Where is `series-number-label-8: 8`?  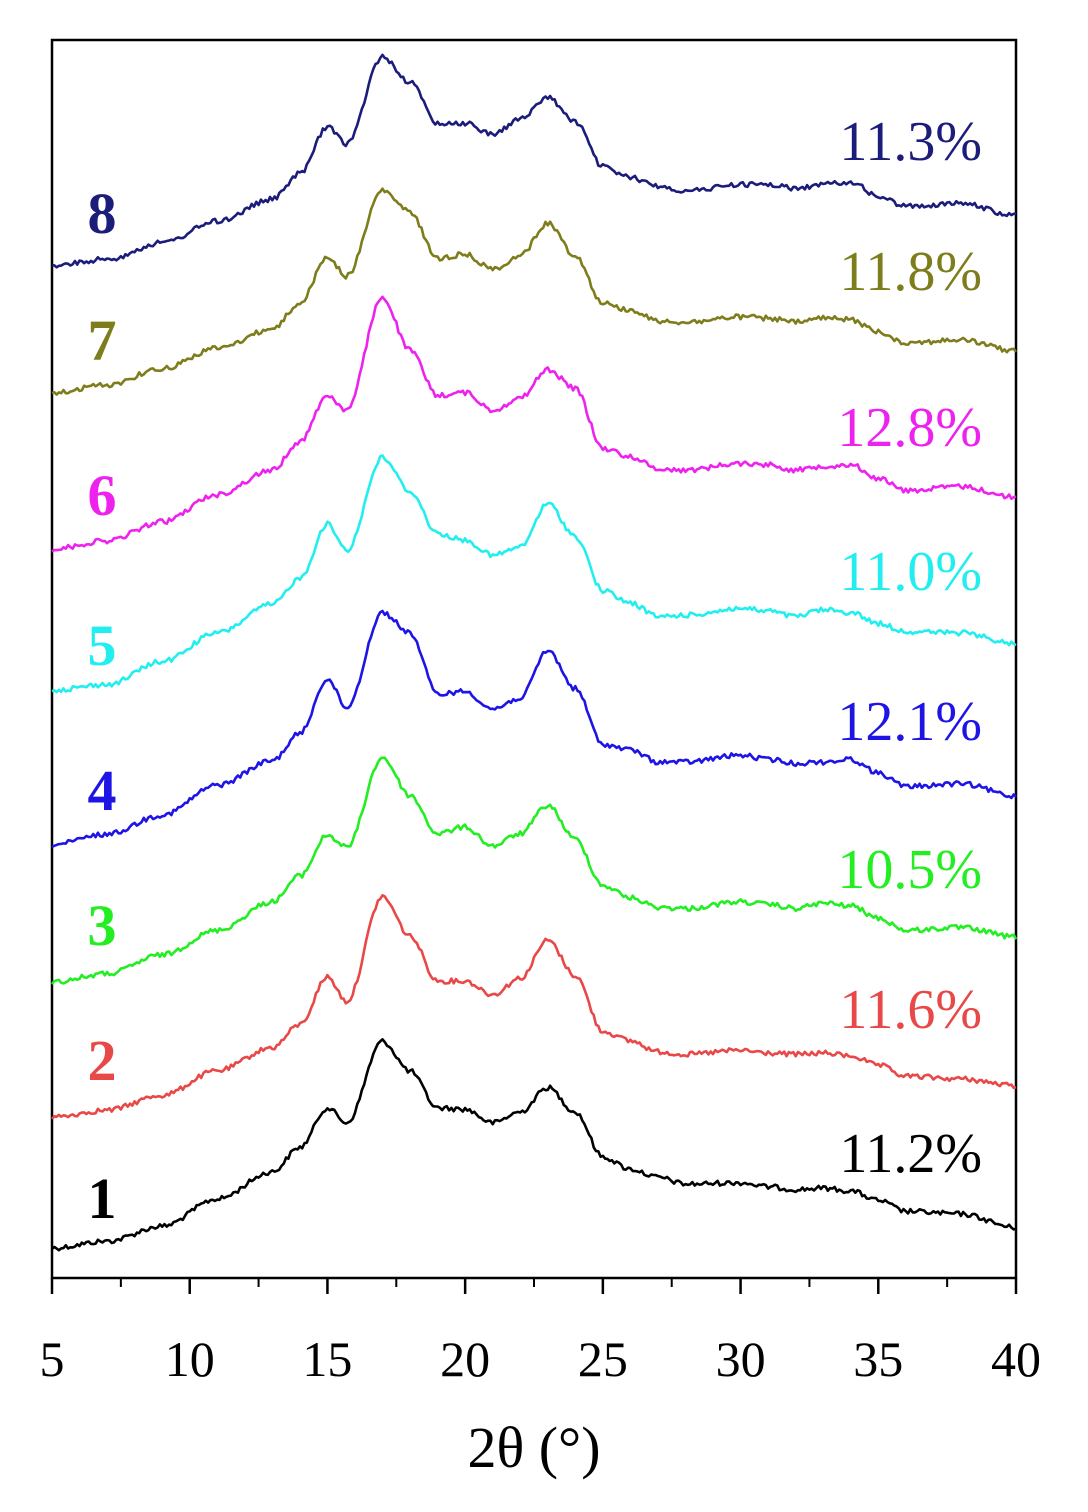
series-number-label-8: 8 is located at coordinates (102, 213).